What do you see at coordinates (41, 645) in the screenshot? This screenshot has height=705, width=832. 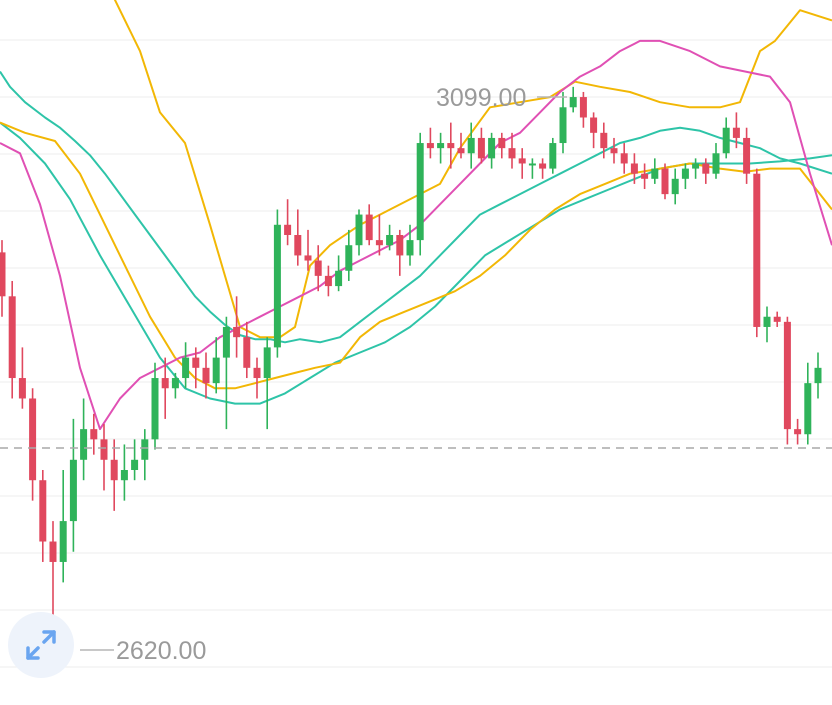 I see `expand-button` at bounding box center [41, 645].